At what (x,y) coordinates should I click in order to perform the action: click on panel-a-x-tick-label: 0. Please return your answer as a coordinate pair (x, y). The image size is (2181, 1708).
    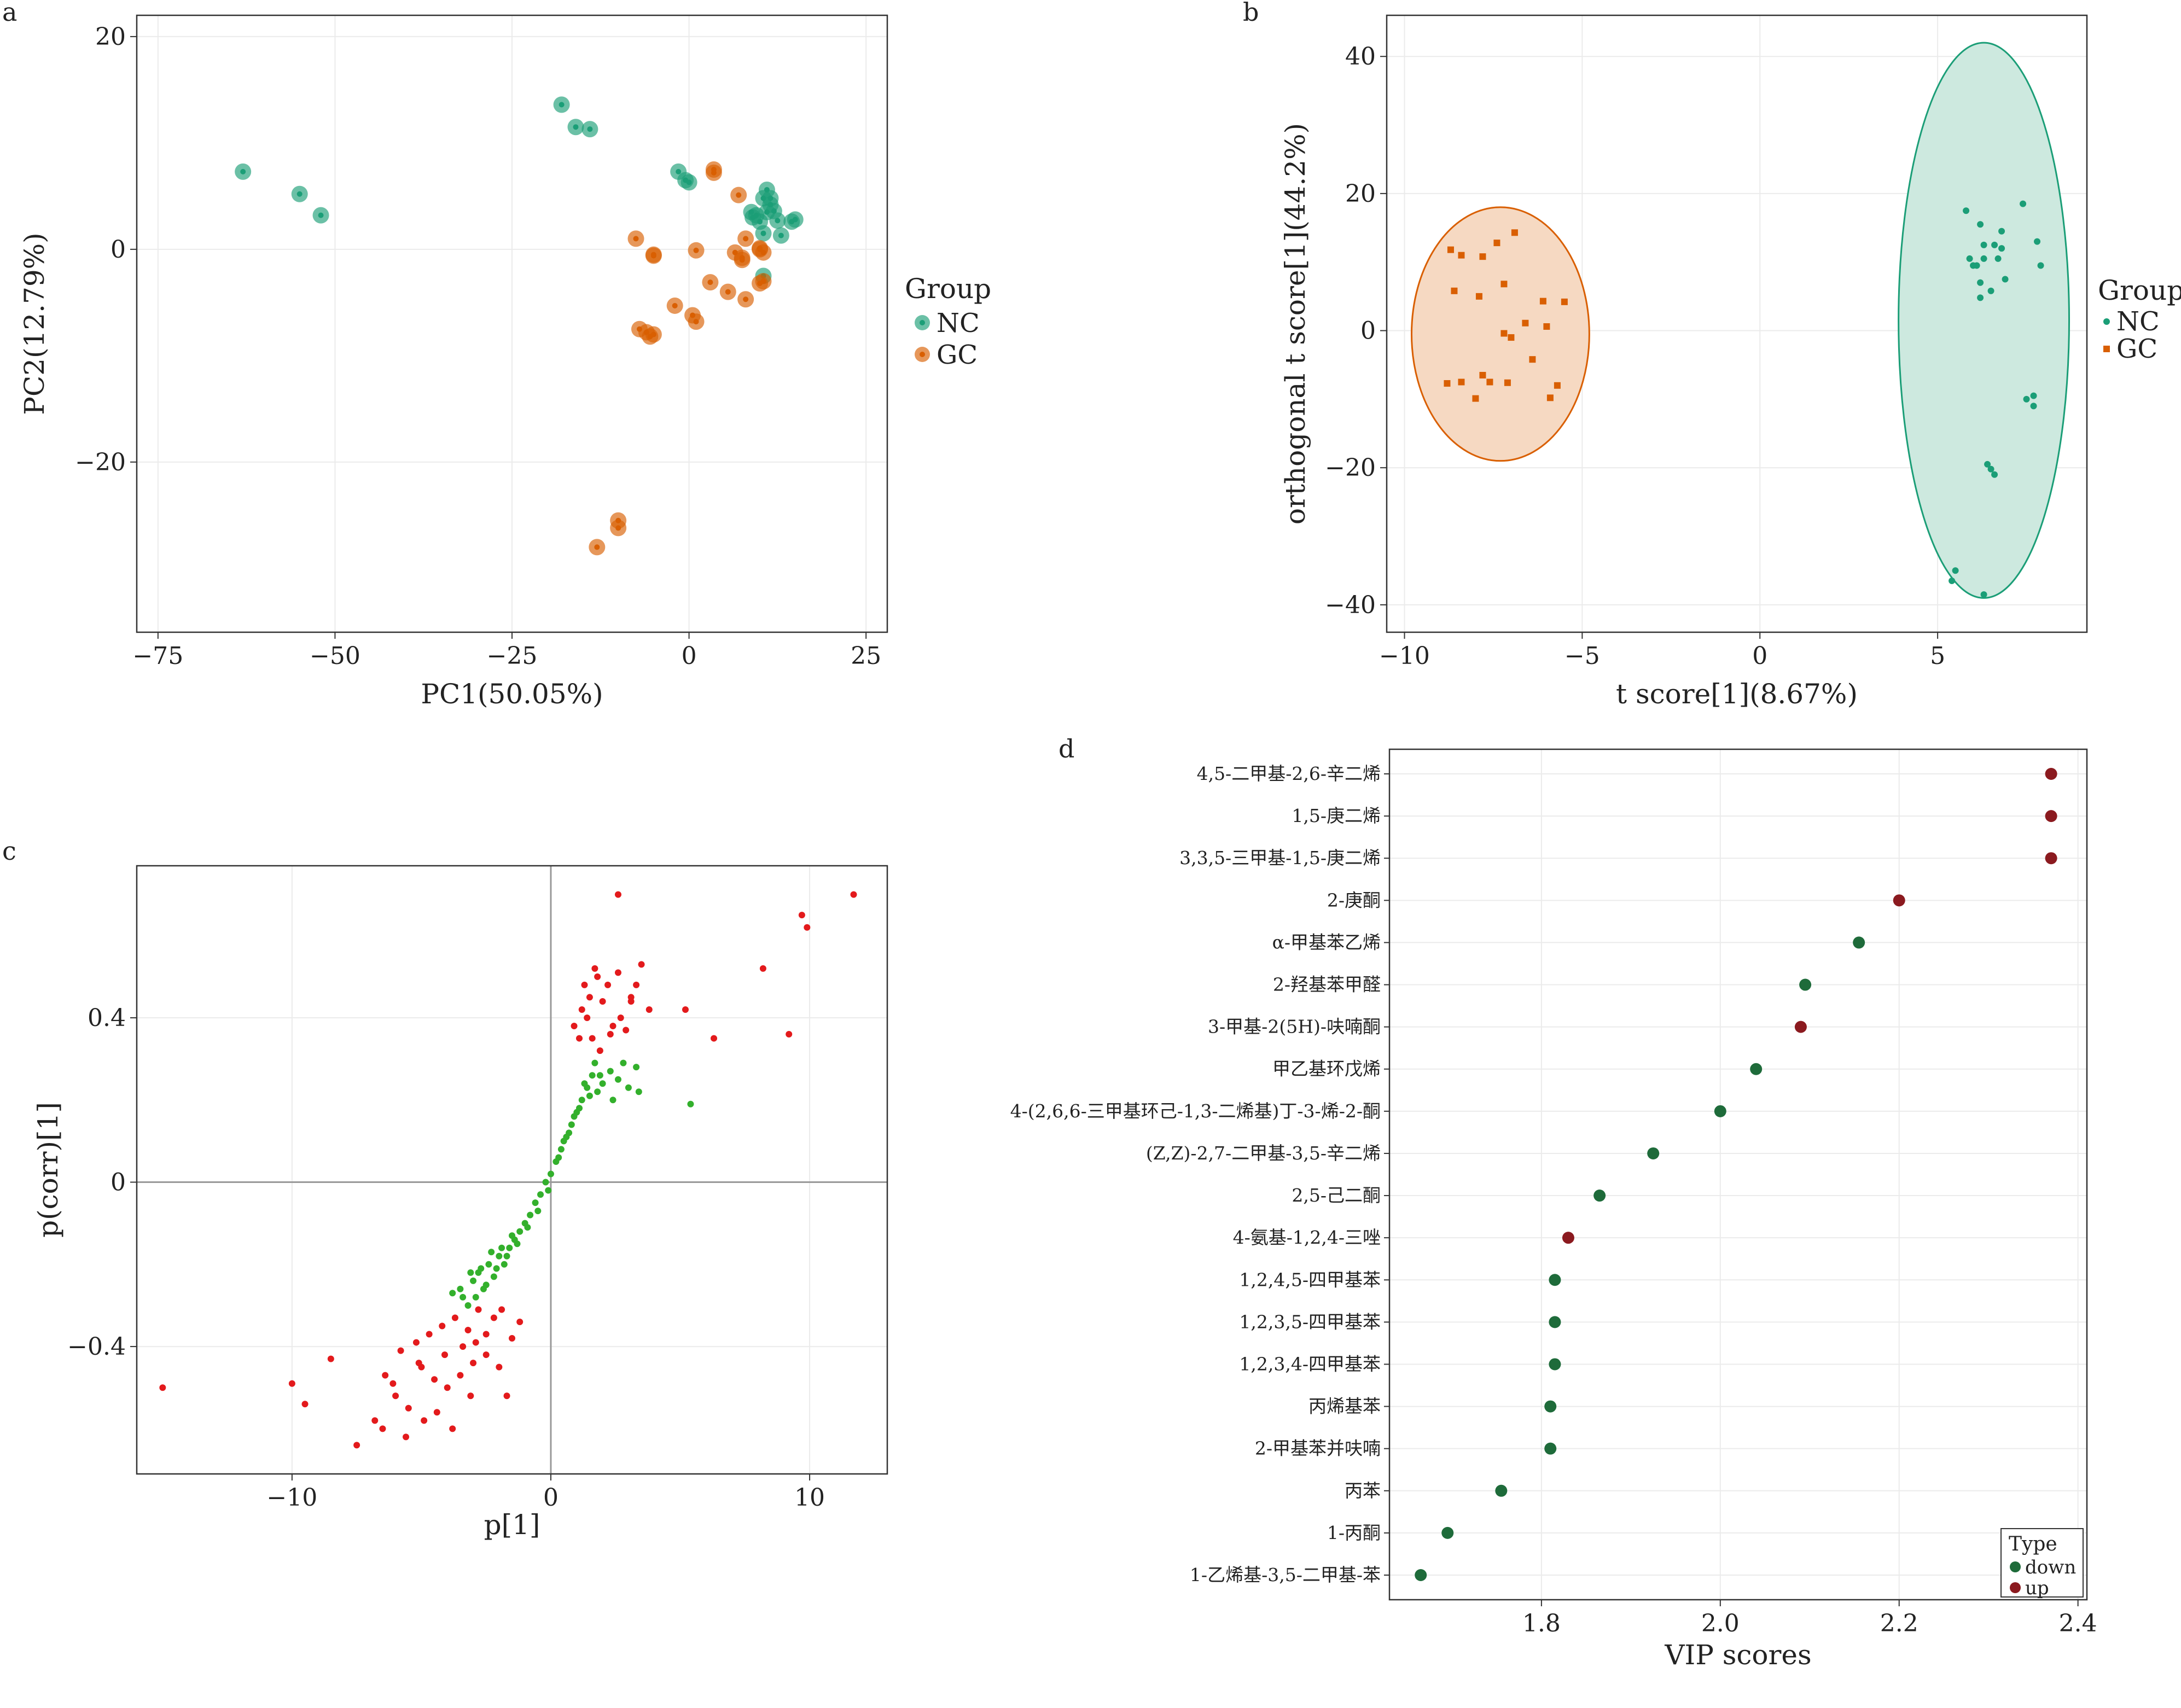
    Looking at the image, I should click on (689, 656).